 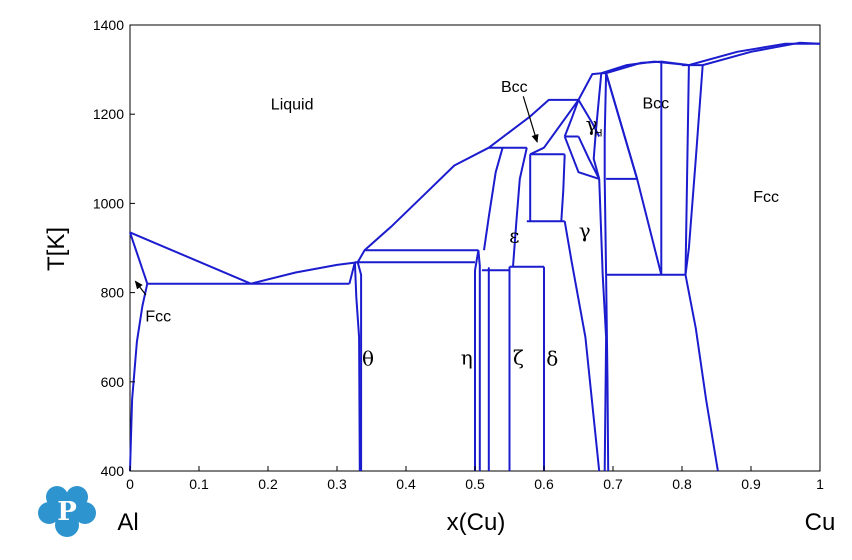 I want to click on x-tick-label: 0.9, so click(x=751, y=484).